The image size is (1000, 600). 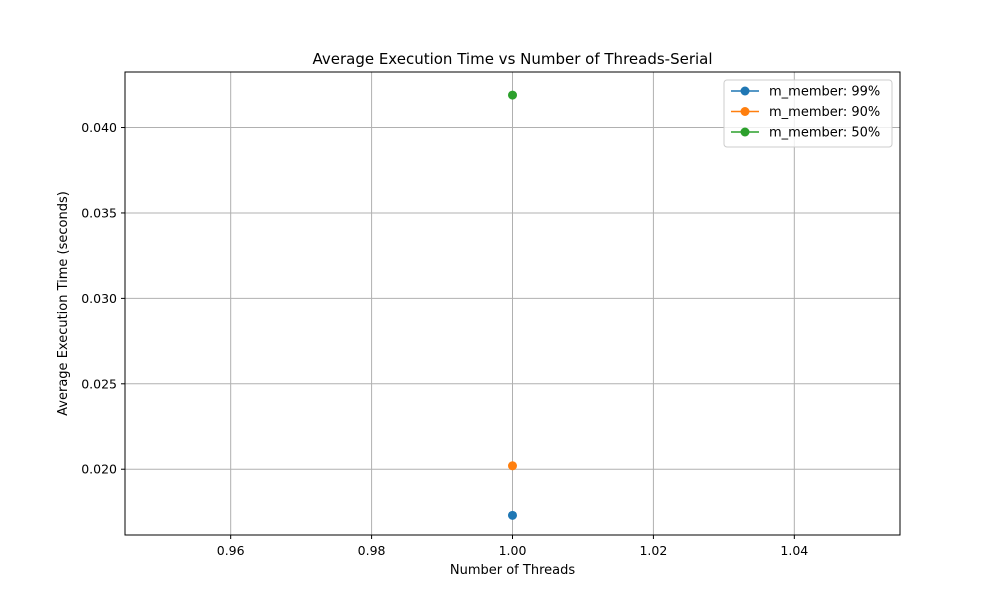 What do you see at coordinates (794, 550) in the screenshot?
I see `x-tick-label: 1.04` at bounding box center [794, 550].